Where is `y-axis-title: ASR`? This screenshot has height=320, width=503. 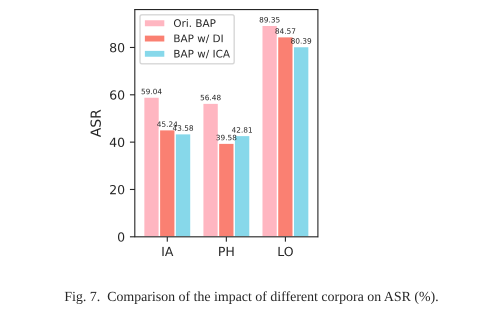
y-axis-title: ASR is located at coordinates (95, 124).